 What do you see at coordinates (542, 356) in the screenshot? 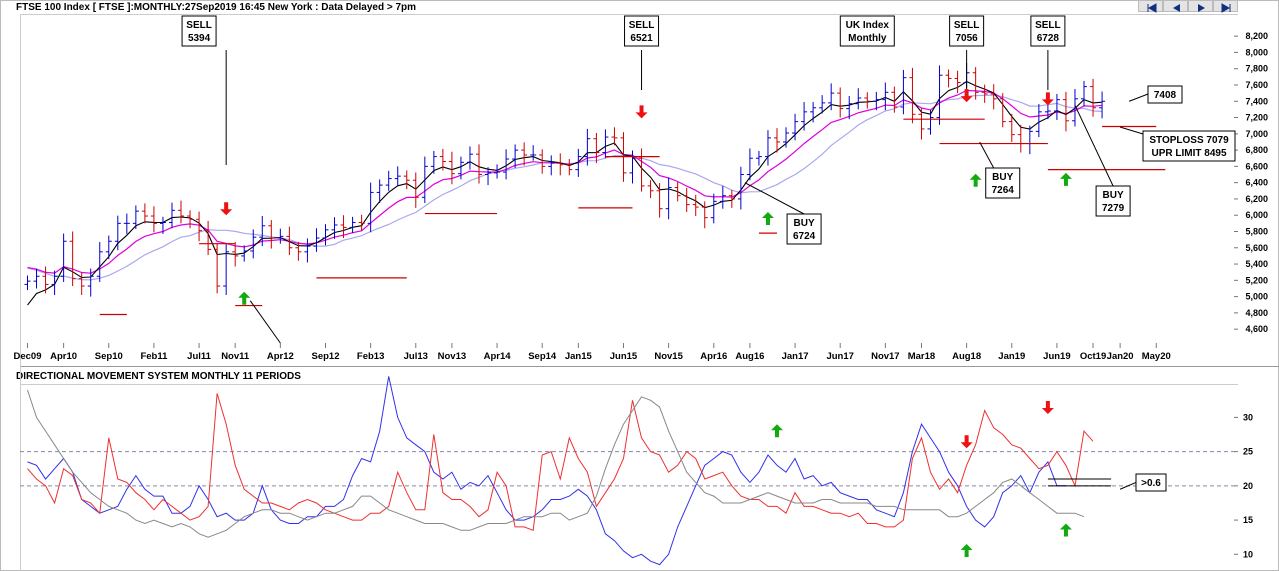
I see `x-tick-label: Sep14` at bounding box center [542, 356].